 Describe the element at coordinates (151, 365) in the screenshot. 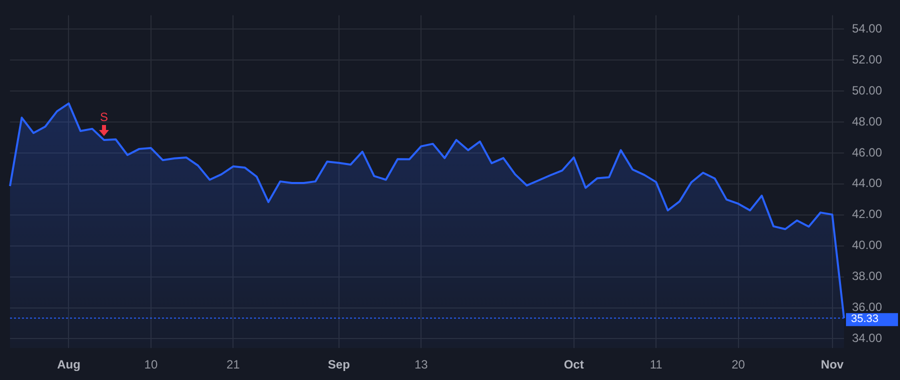

I see `x-tick-label: 10` at that location.